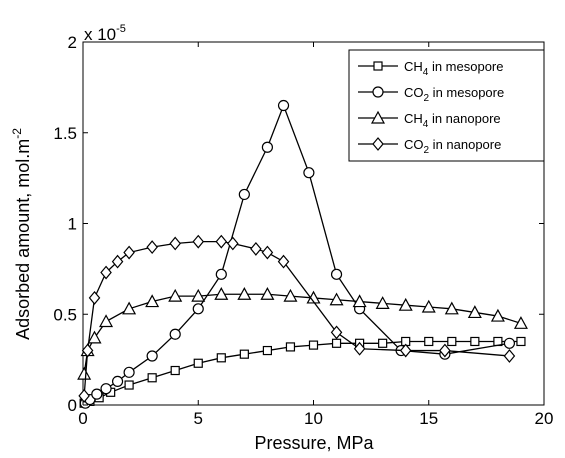 This screenshot has width=565, height=458. Describe the element at coordinates (72, 224) in the screenshot. I see `y-tick-label: 1` at that location.